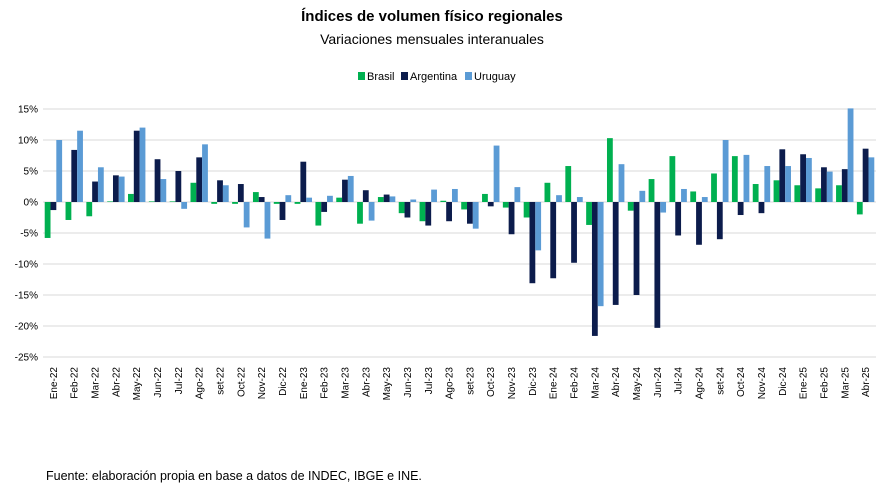 The image size is (887, 491). Describe the element at coordinates (75, 383) in the screenshot. I see `x-tick-label: Feb-22` at that location.